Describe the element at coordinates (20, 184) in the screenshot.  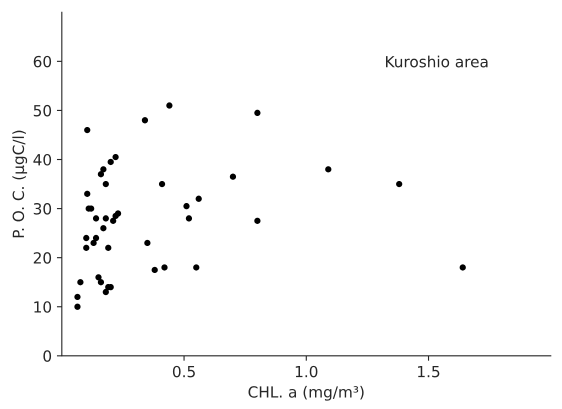
I see `y-axis-title: P. O. C. (µgC/l)` at that location.